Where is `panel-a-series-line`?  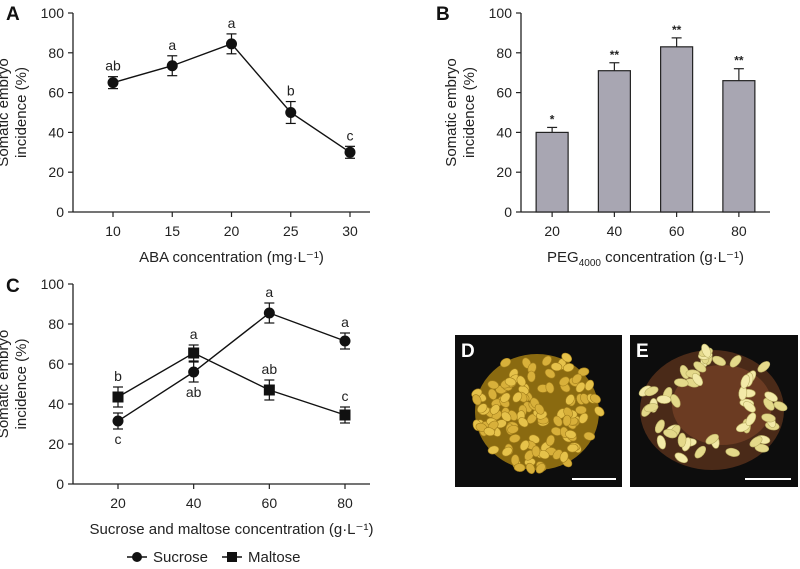
panel-a-series-line is located at coordinates (231, 98).